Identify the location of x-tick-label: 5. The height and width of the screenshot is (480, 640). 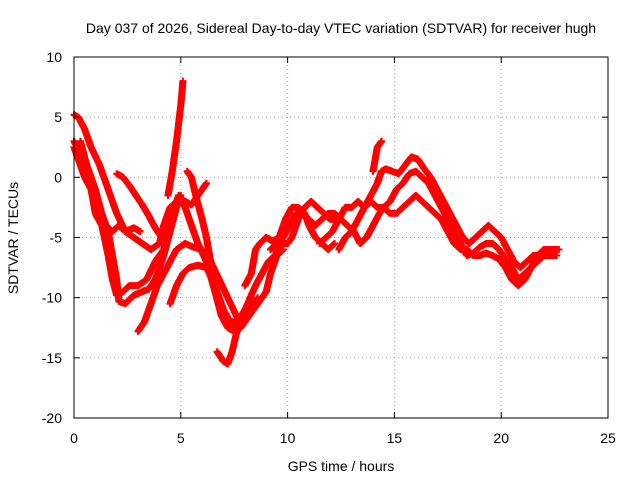
(181, 438).